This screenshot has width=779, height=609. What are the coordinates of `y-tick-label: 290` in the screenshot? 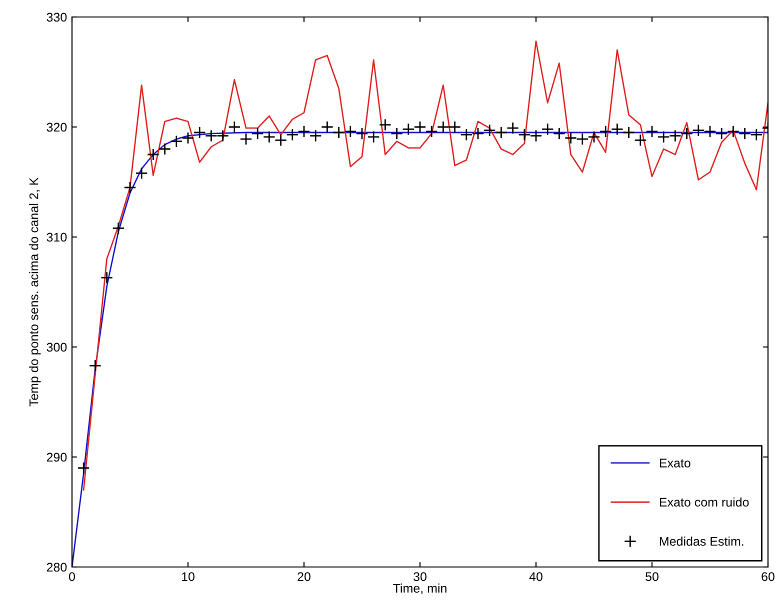 It's located at (56, 457).